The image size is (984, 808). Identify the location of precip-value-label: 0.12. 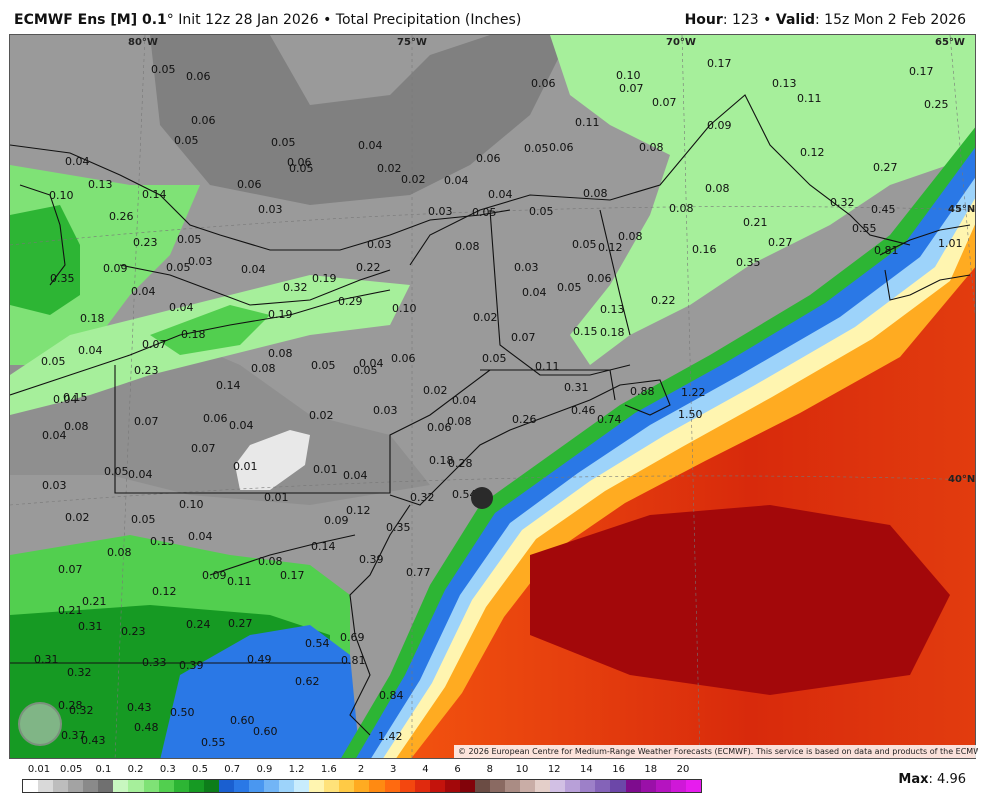
(812, 152).